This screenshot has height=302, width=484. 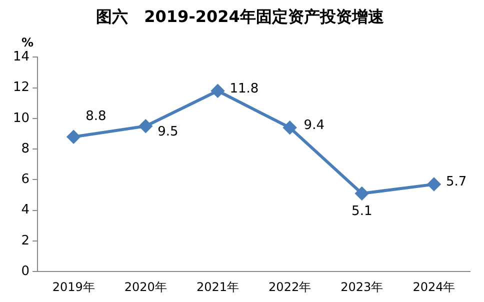 What do you see at coordinates (314, 126) in the screenshot?
I see `data-label: 9.4` at bounding box center [314, 126].